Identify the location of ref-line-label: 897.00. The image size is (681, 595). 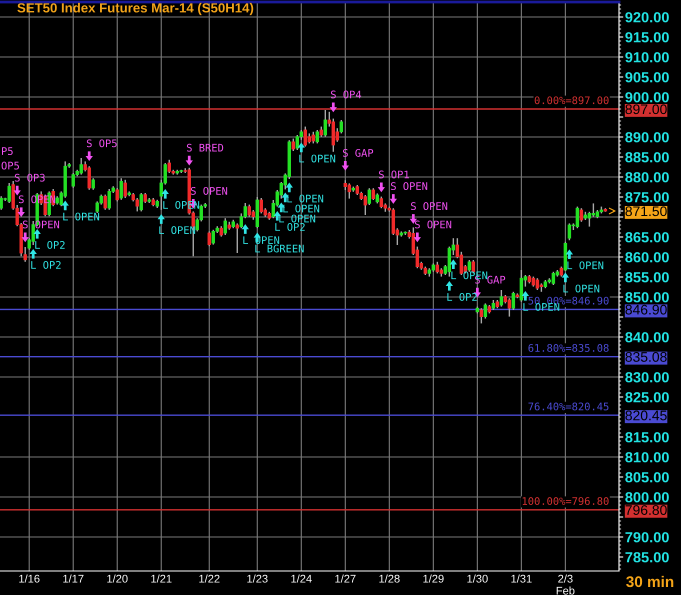
(646, 109).